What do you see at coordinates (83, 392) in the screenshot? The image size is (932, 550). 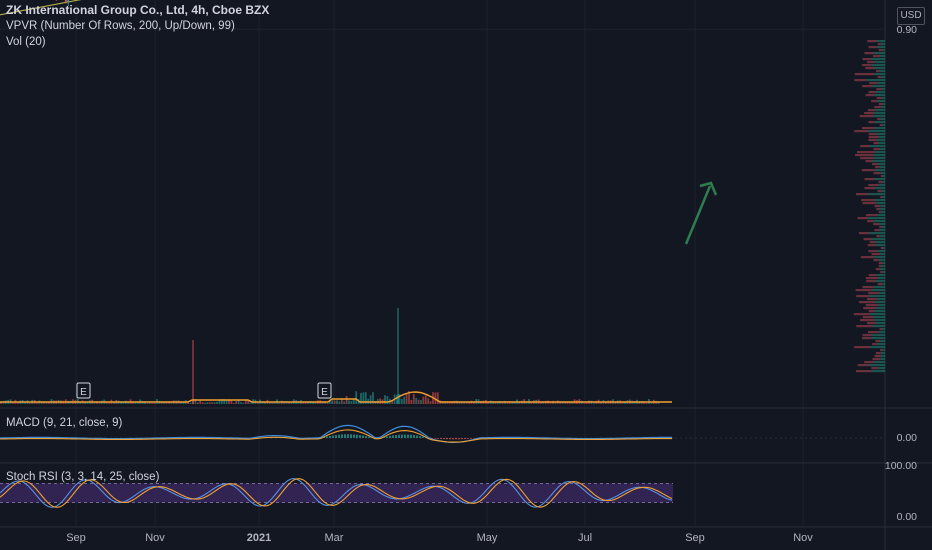 I see `earnings-marker-label: E` at bounding box center [83, 392].